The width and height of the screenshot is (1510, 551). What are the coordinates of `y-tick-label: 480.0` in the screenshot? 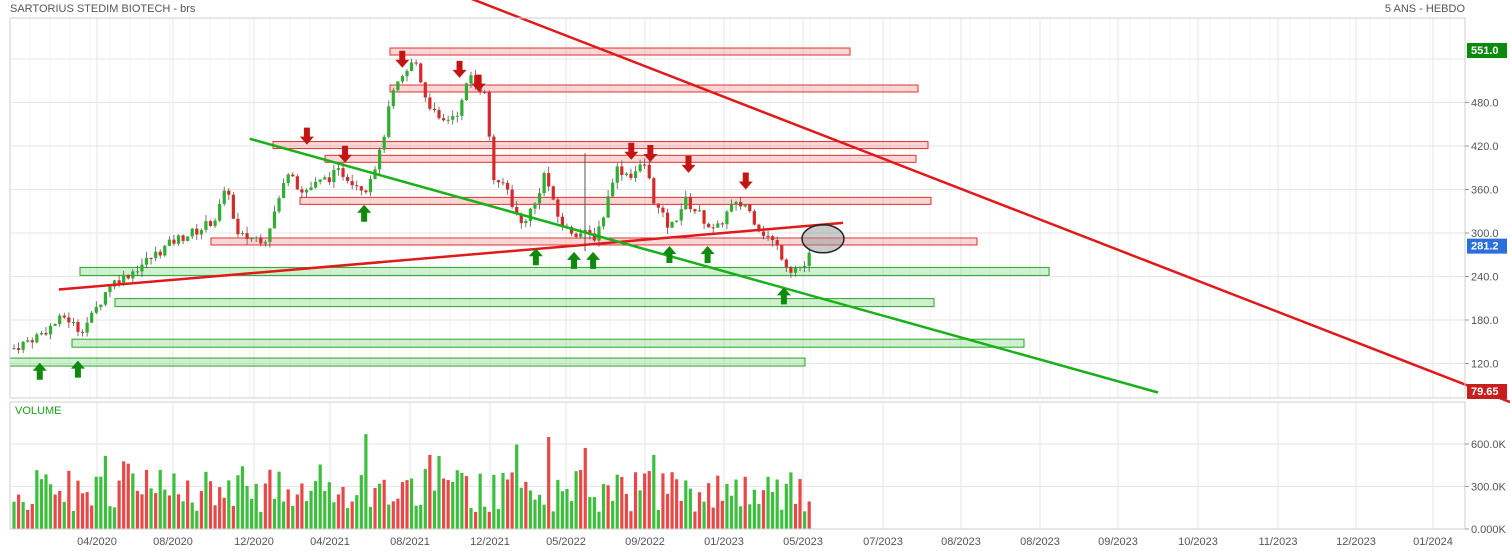 It's located at (1485, 104).